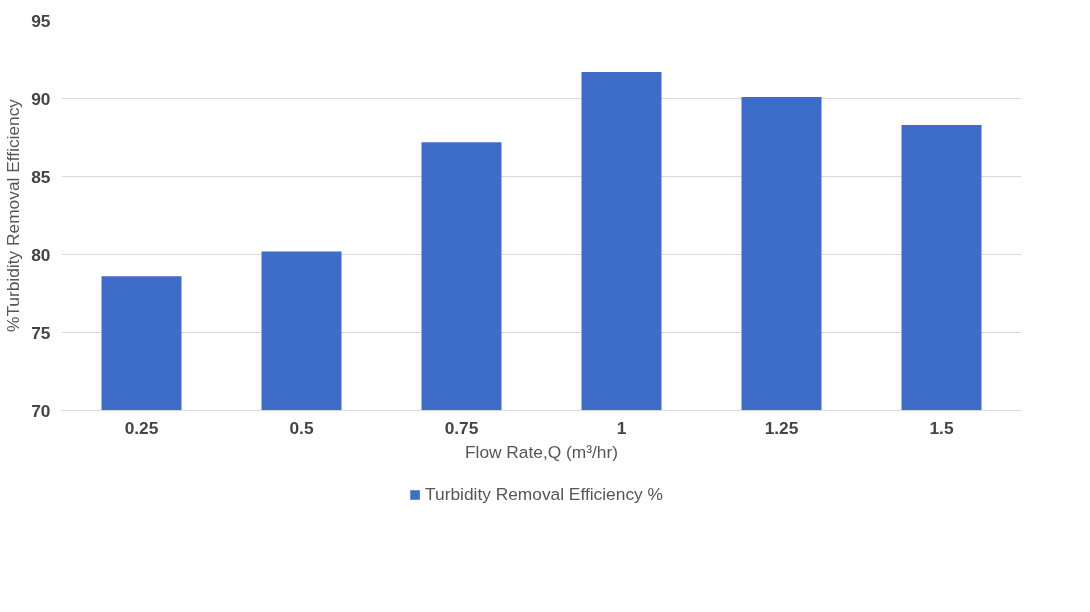  What do you see at coordinates (41, 20) in the screenshot?
I see `y-tick-label: 95` at bounding box center [41, 20].